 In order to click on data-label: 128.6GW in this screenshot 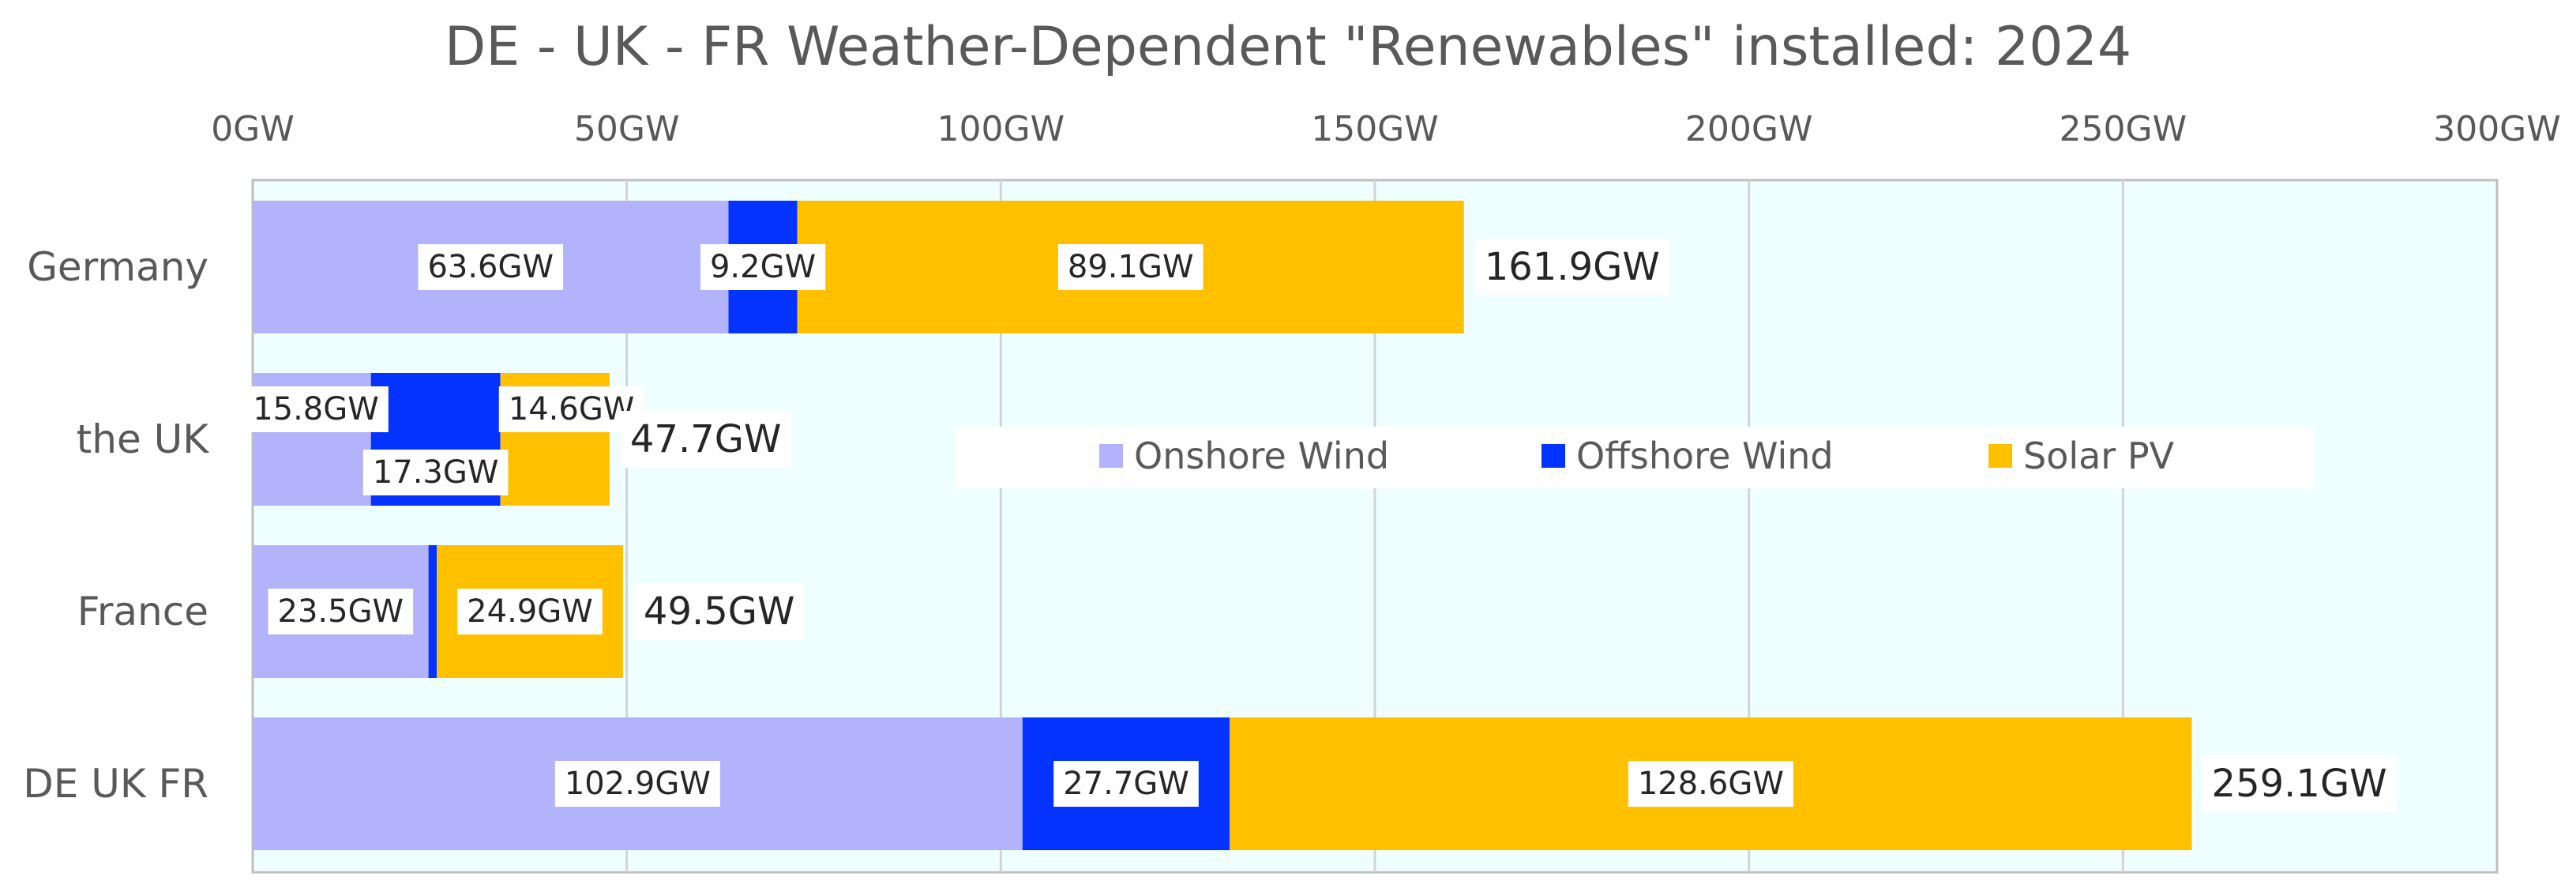, I will do `click(1711, 784)`.